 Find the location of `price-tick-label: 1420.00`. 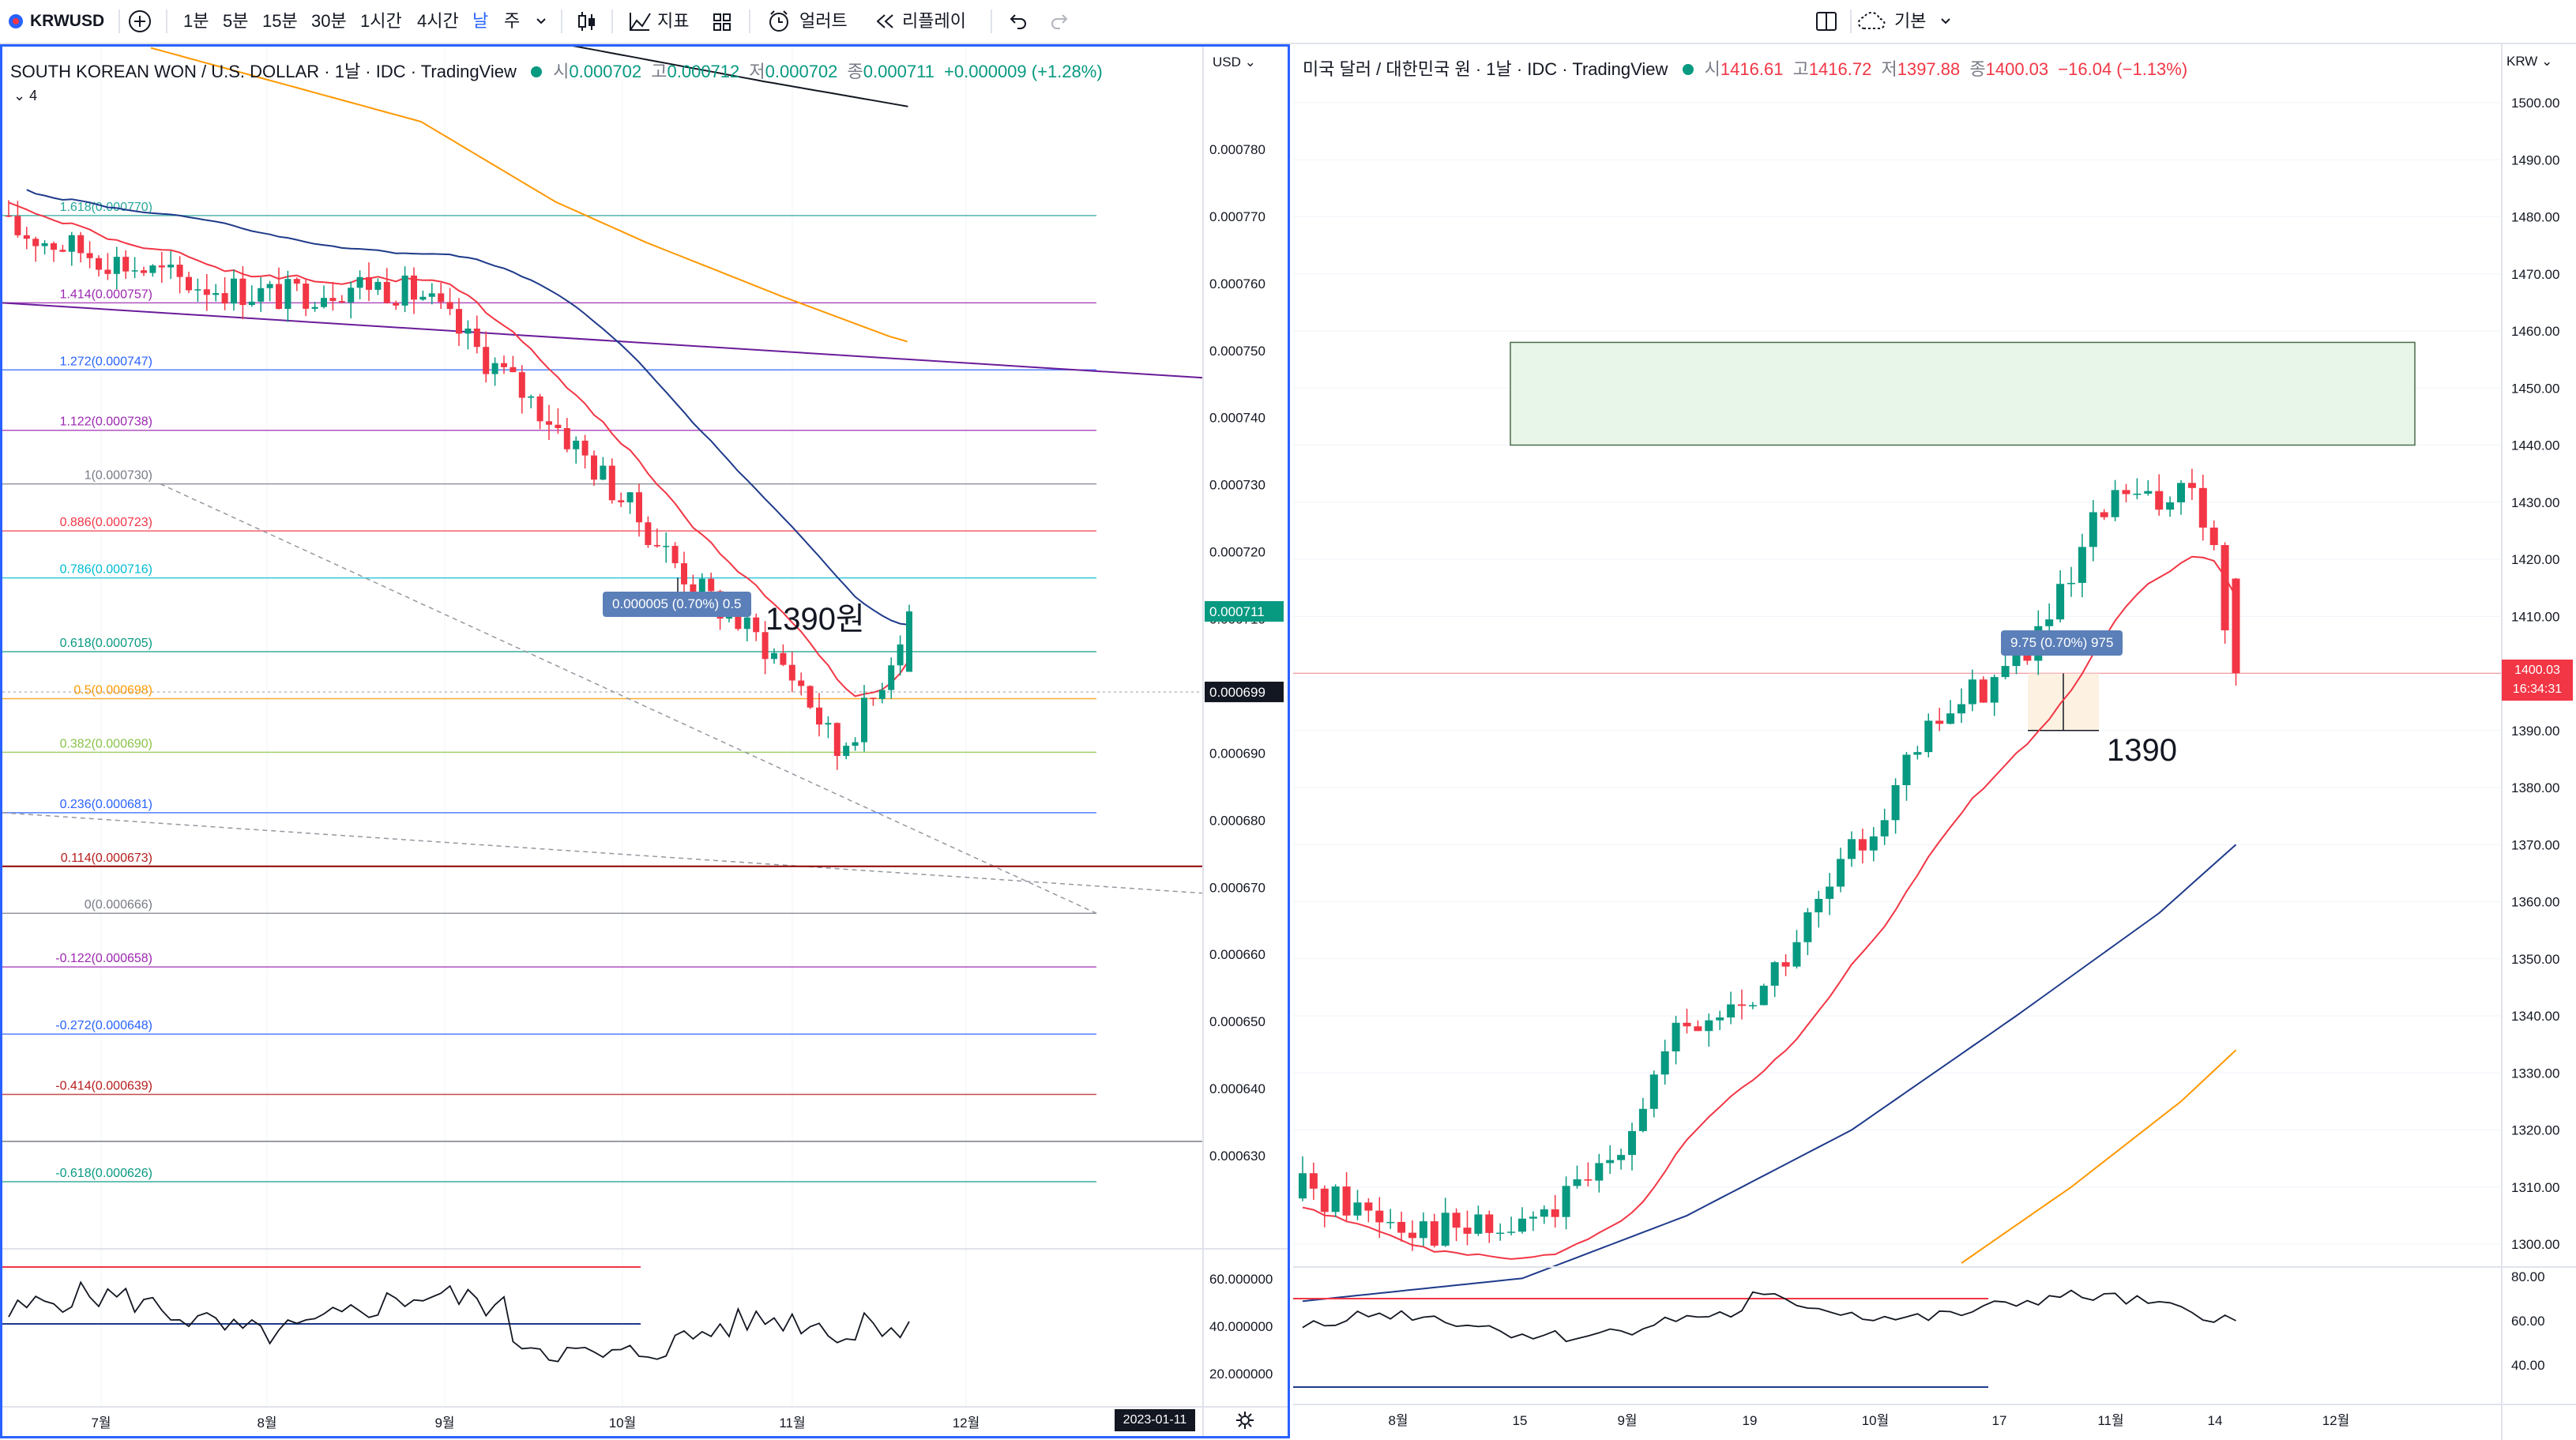

price-tick-label: 1420.00 is located at coordinates (2535, 559).